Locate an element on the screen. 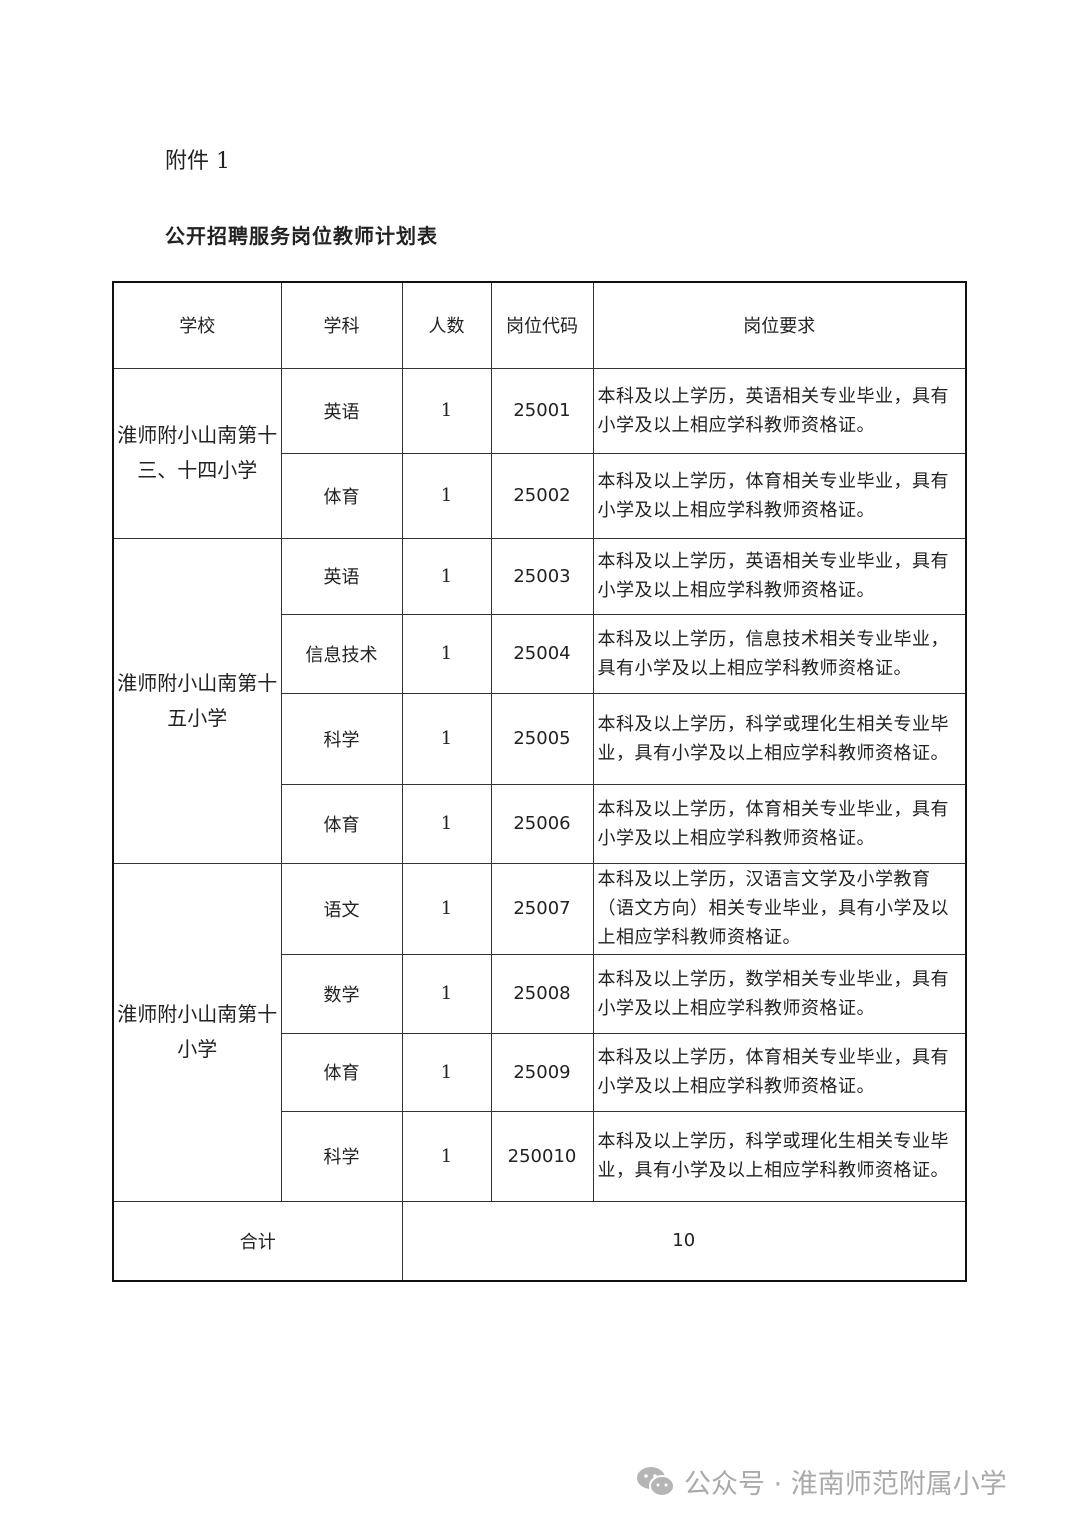  attachment-label: 附件 1 is located at coordinates (197, 161).